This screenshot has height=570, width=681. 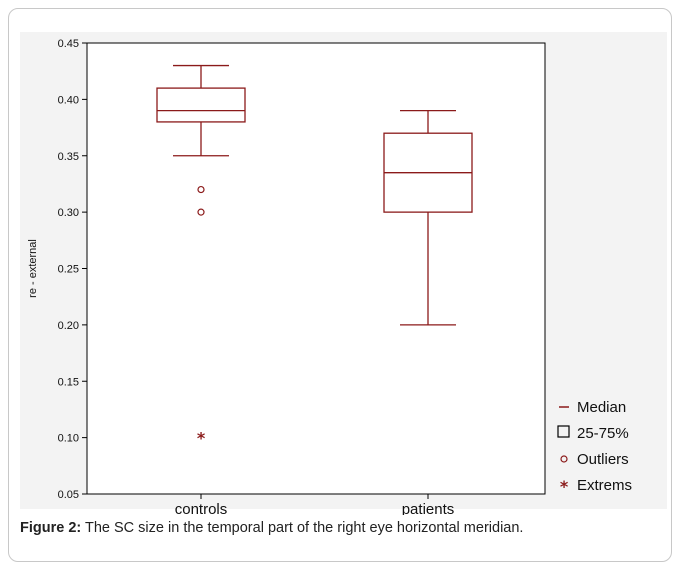 I want to click on y-tick-label: 0.40, so click(x=68, y=100).